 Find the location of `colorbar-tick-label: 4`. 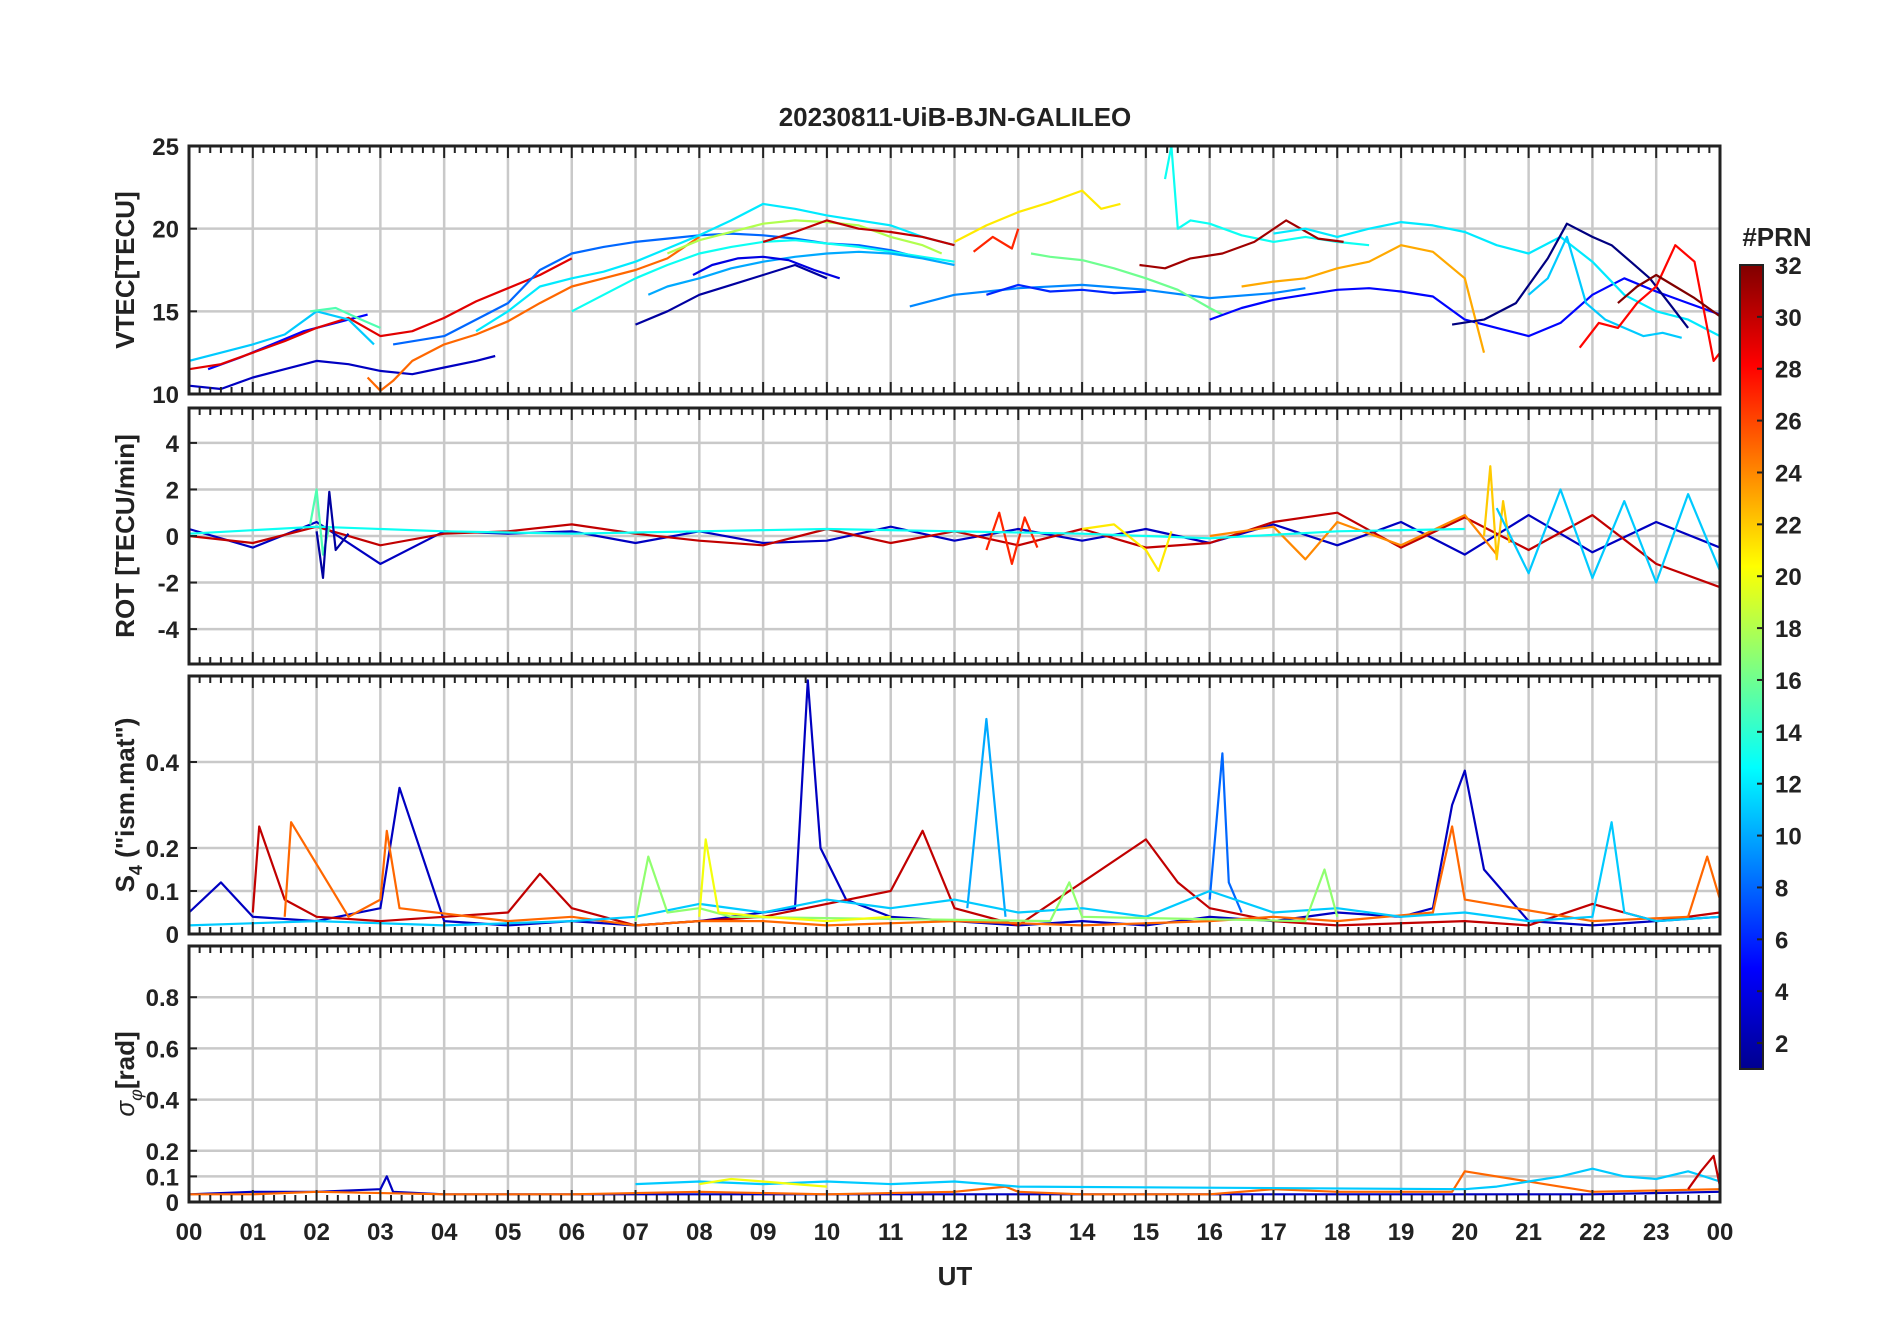

colorbar-tick-label: 4 is located at coordinates (1782, 992).